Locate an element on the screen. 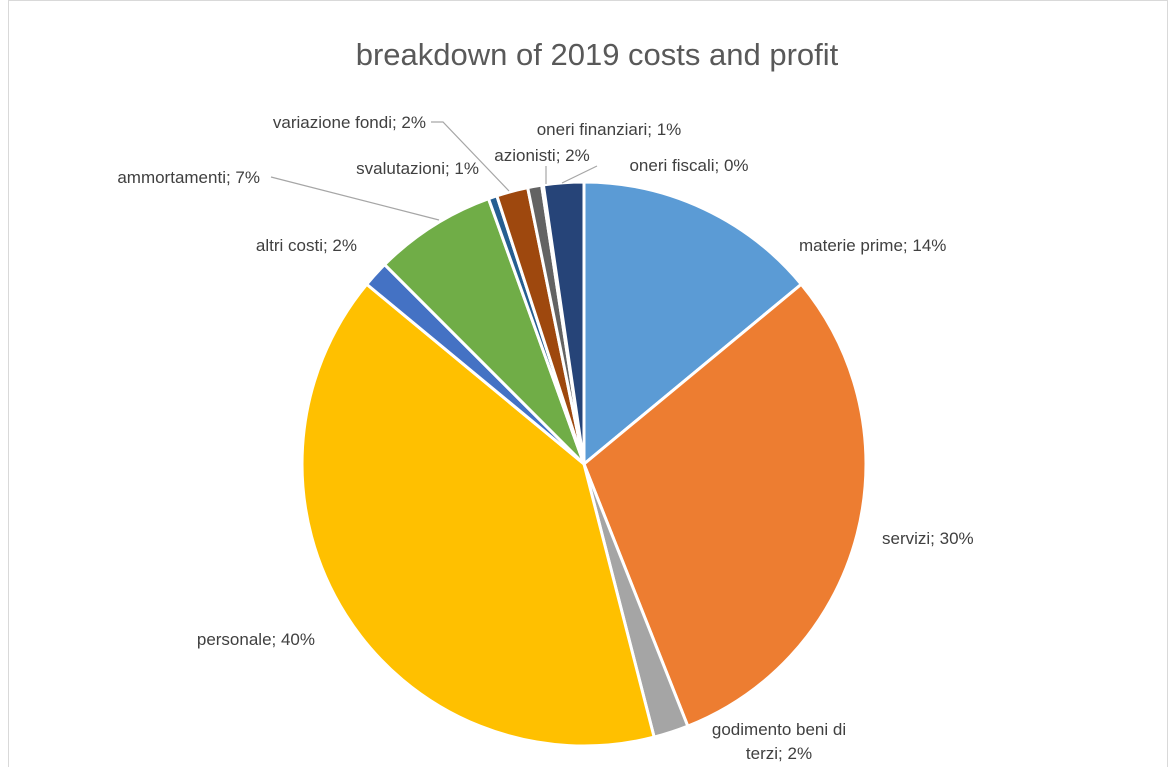 The width and height of the screenshot is (1171, 768). data-label-oneri-fiscali: oneri fiscali; 0% is located at coordinates (688, 165).